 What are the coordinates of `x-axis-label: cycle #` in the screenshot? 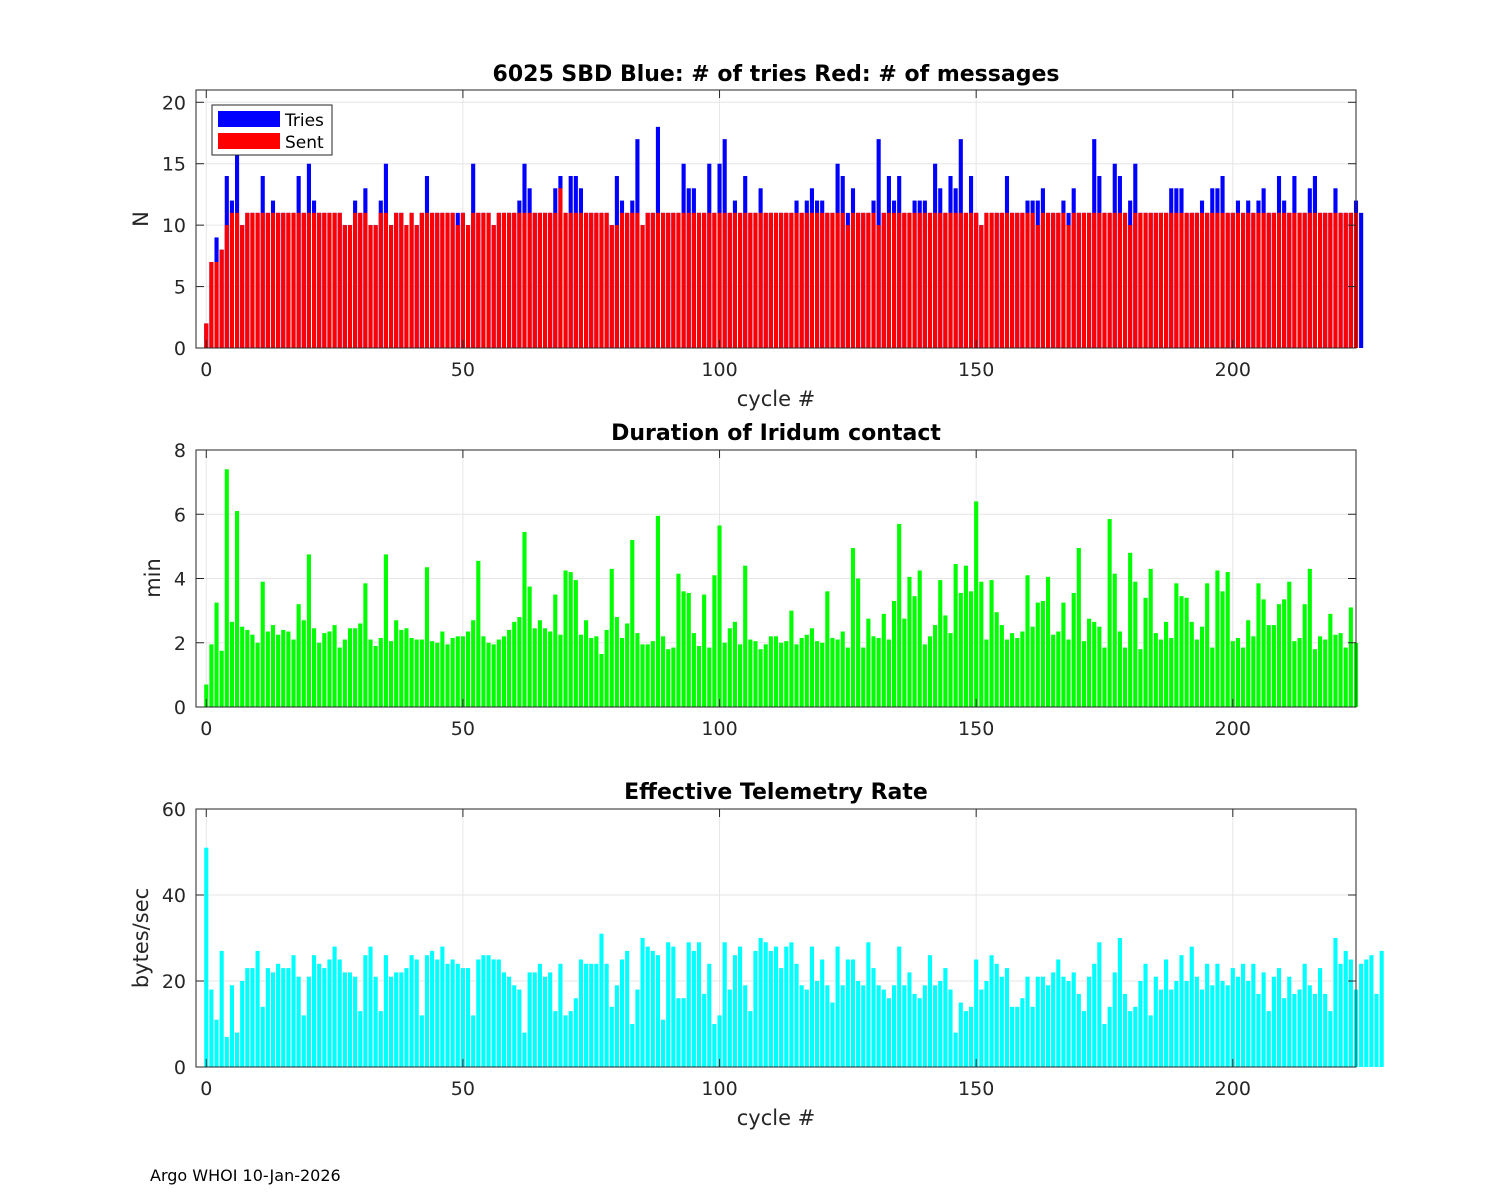 It's located at (776, 1118).